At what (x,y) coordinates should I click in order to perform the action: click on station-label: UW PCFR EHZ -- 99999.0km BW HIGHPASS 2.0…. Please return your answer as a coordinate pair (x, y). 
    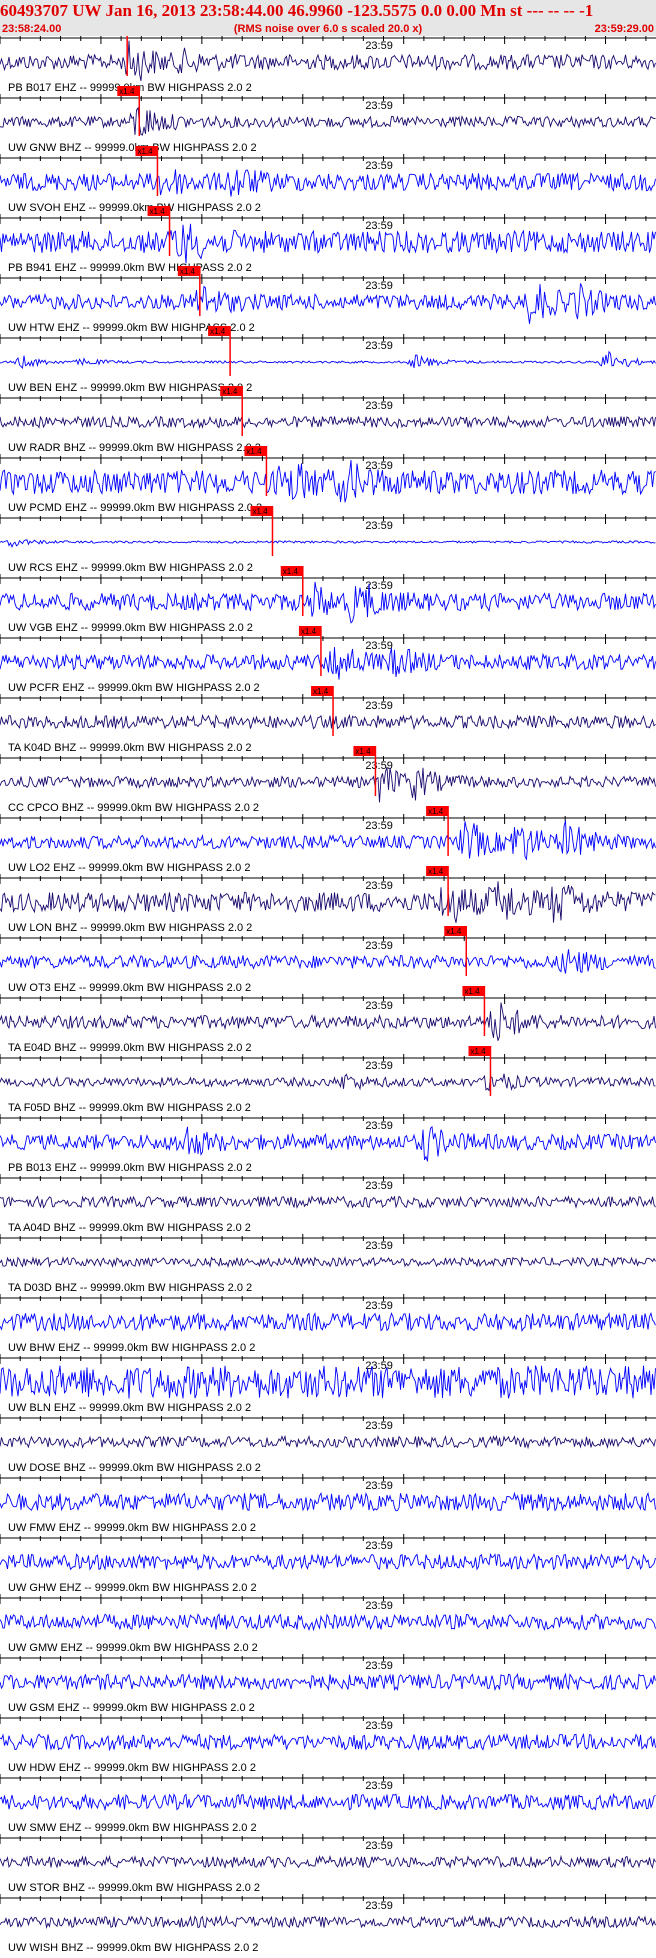
    Looking at the image, I should click on (134, 688).